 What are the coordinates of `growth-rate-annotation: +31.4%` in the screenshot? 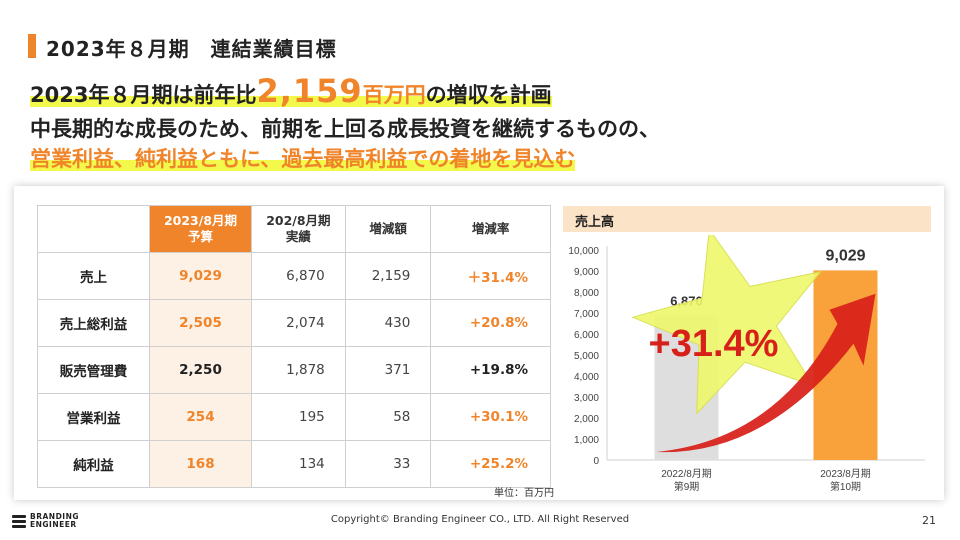 It's located at (714, 344).